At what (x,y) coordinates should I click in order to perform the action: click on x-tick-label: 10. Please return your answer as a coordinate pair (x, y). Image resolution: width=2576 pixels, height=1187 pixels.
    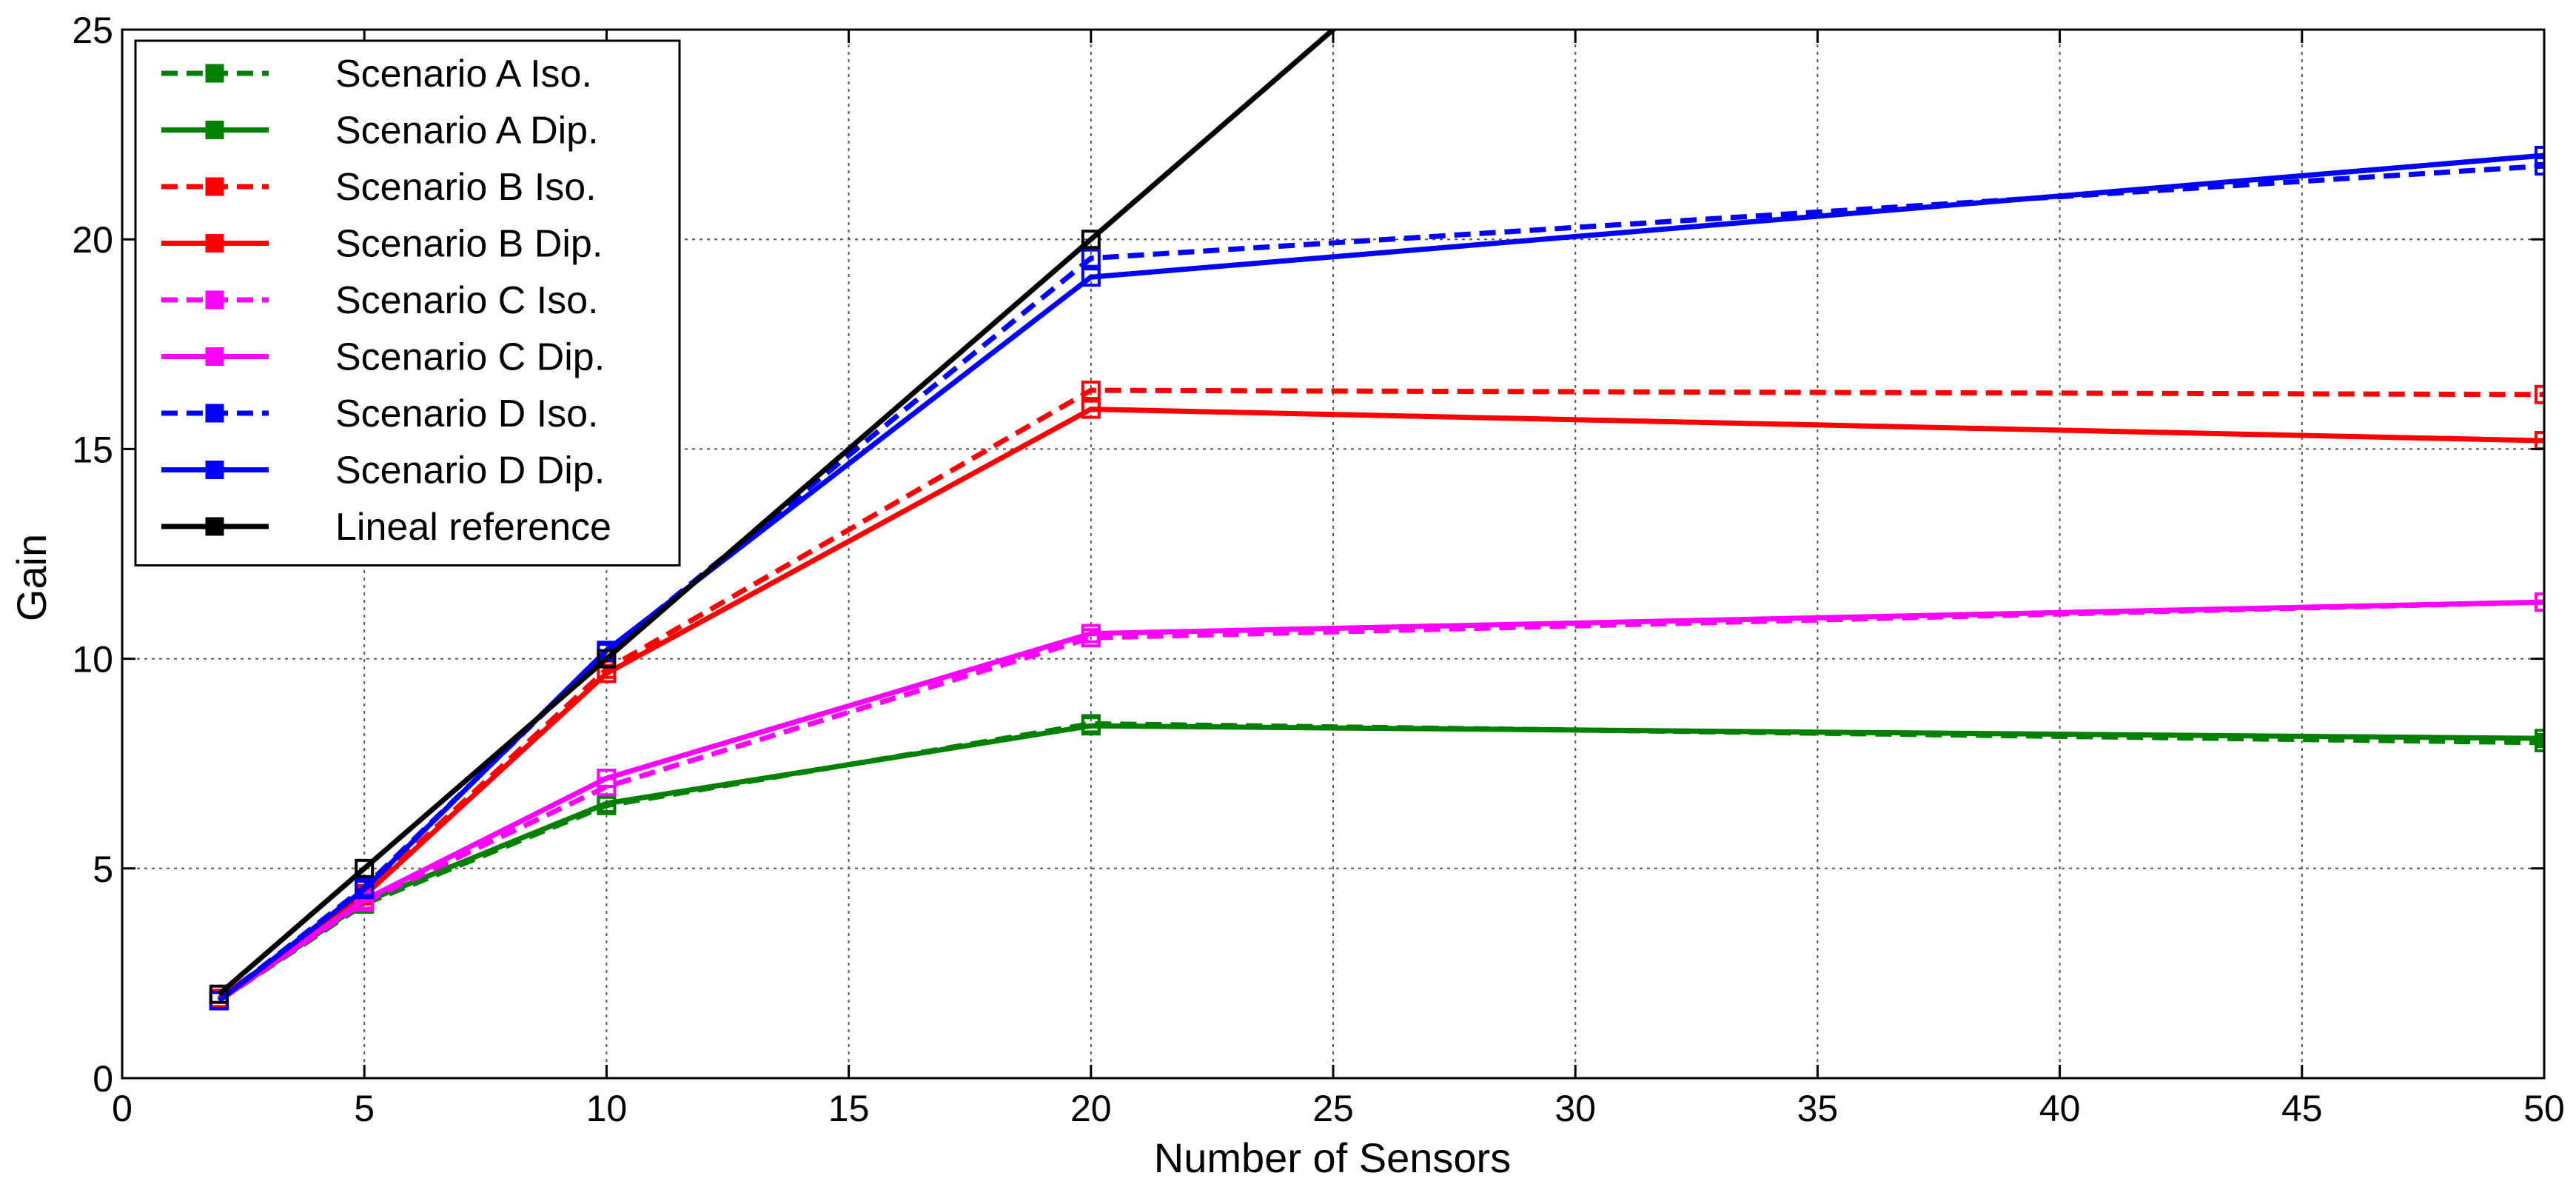
    Looking at the image, I should click on (607, 1108).